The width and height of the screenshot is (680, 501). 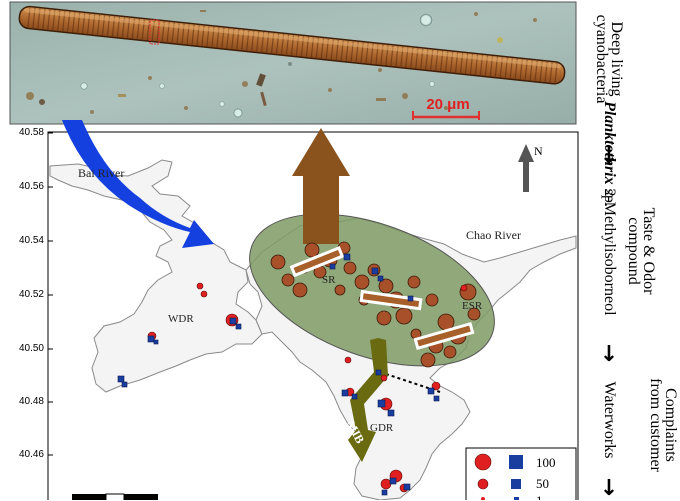 What do you see at coordinates (50, 294) in the screenshot?
I see `y-axis-ticks` at bounding box center [50, 294].